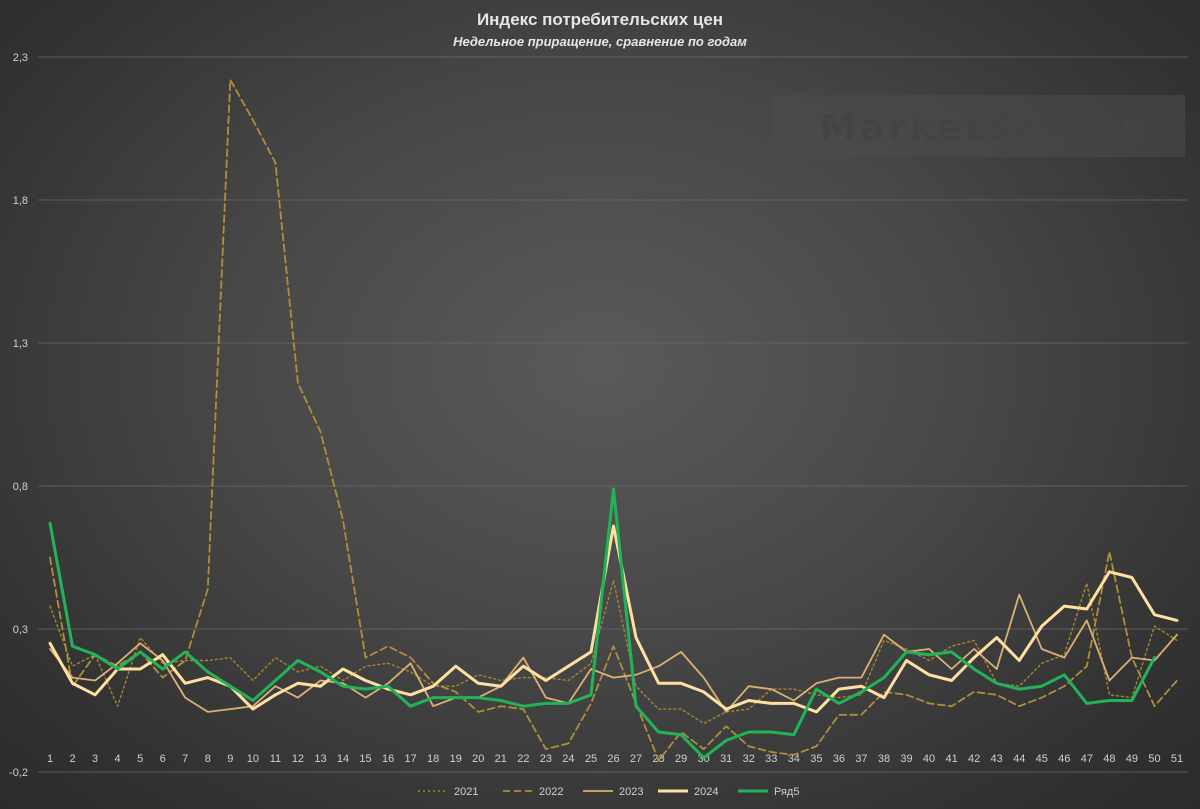 The height and width of the screenshot is (809, 1200). What do you see at coordinates (230, 759) in the screenshot?
I see `x-tick-label: 9` at bounding box center [230, 759].